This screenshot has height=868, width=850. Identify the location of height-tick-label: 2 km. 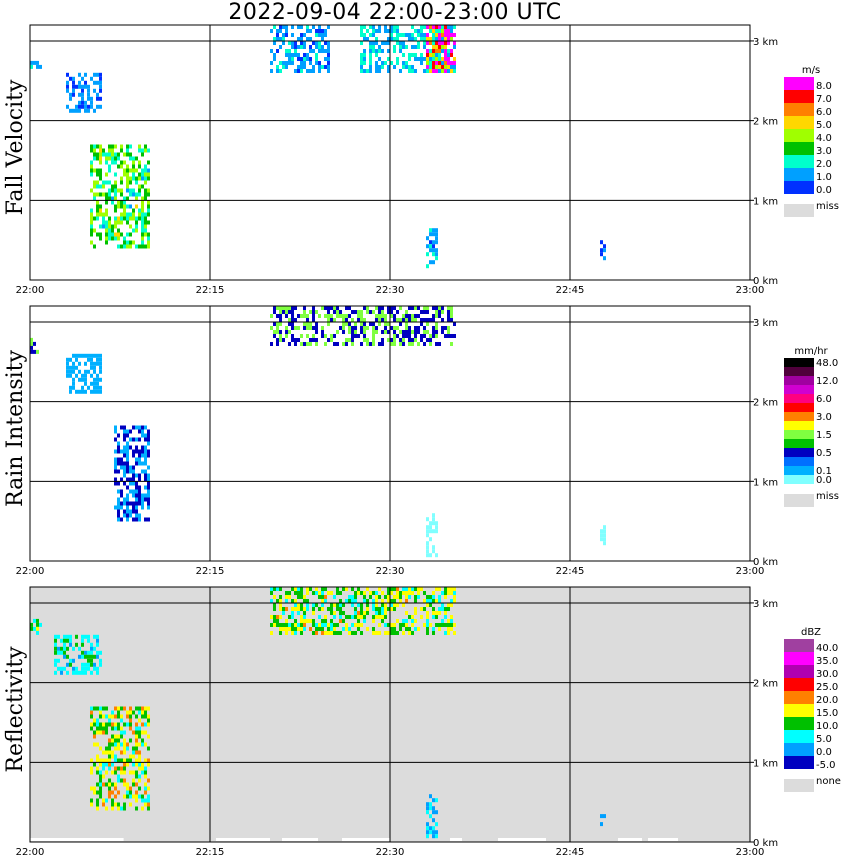
(765, 403).